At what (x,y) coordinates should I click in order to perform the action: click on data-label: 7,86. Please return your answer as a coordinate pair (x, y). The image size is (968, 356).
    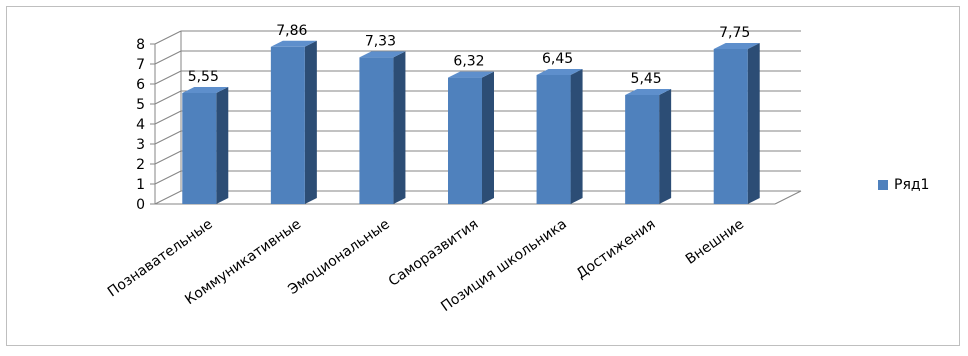
    Looking at the image, I should click on (291, 31).